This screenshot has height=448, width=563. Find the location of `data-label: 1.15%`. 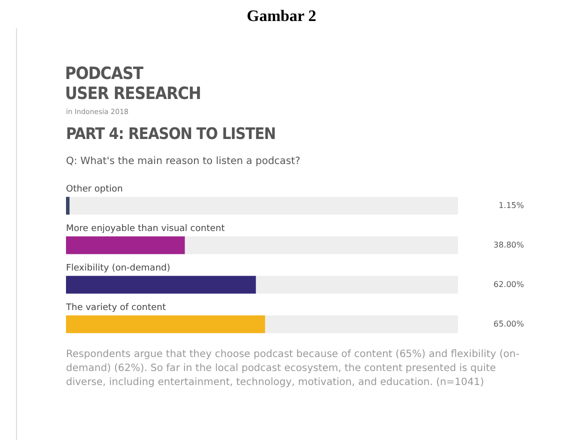

data-label: 1.15% is located at coordinates (511, 205).